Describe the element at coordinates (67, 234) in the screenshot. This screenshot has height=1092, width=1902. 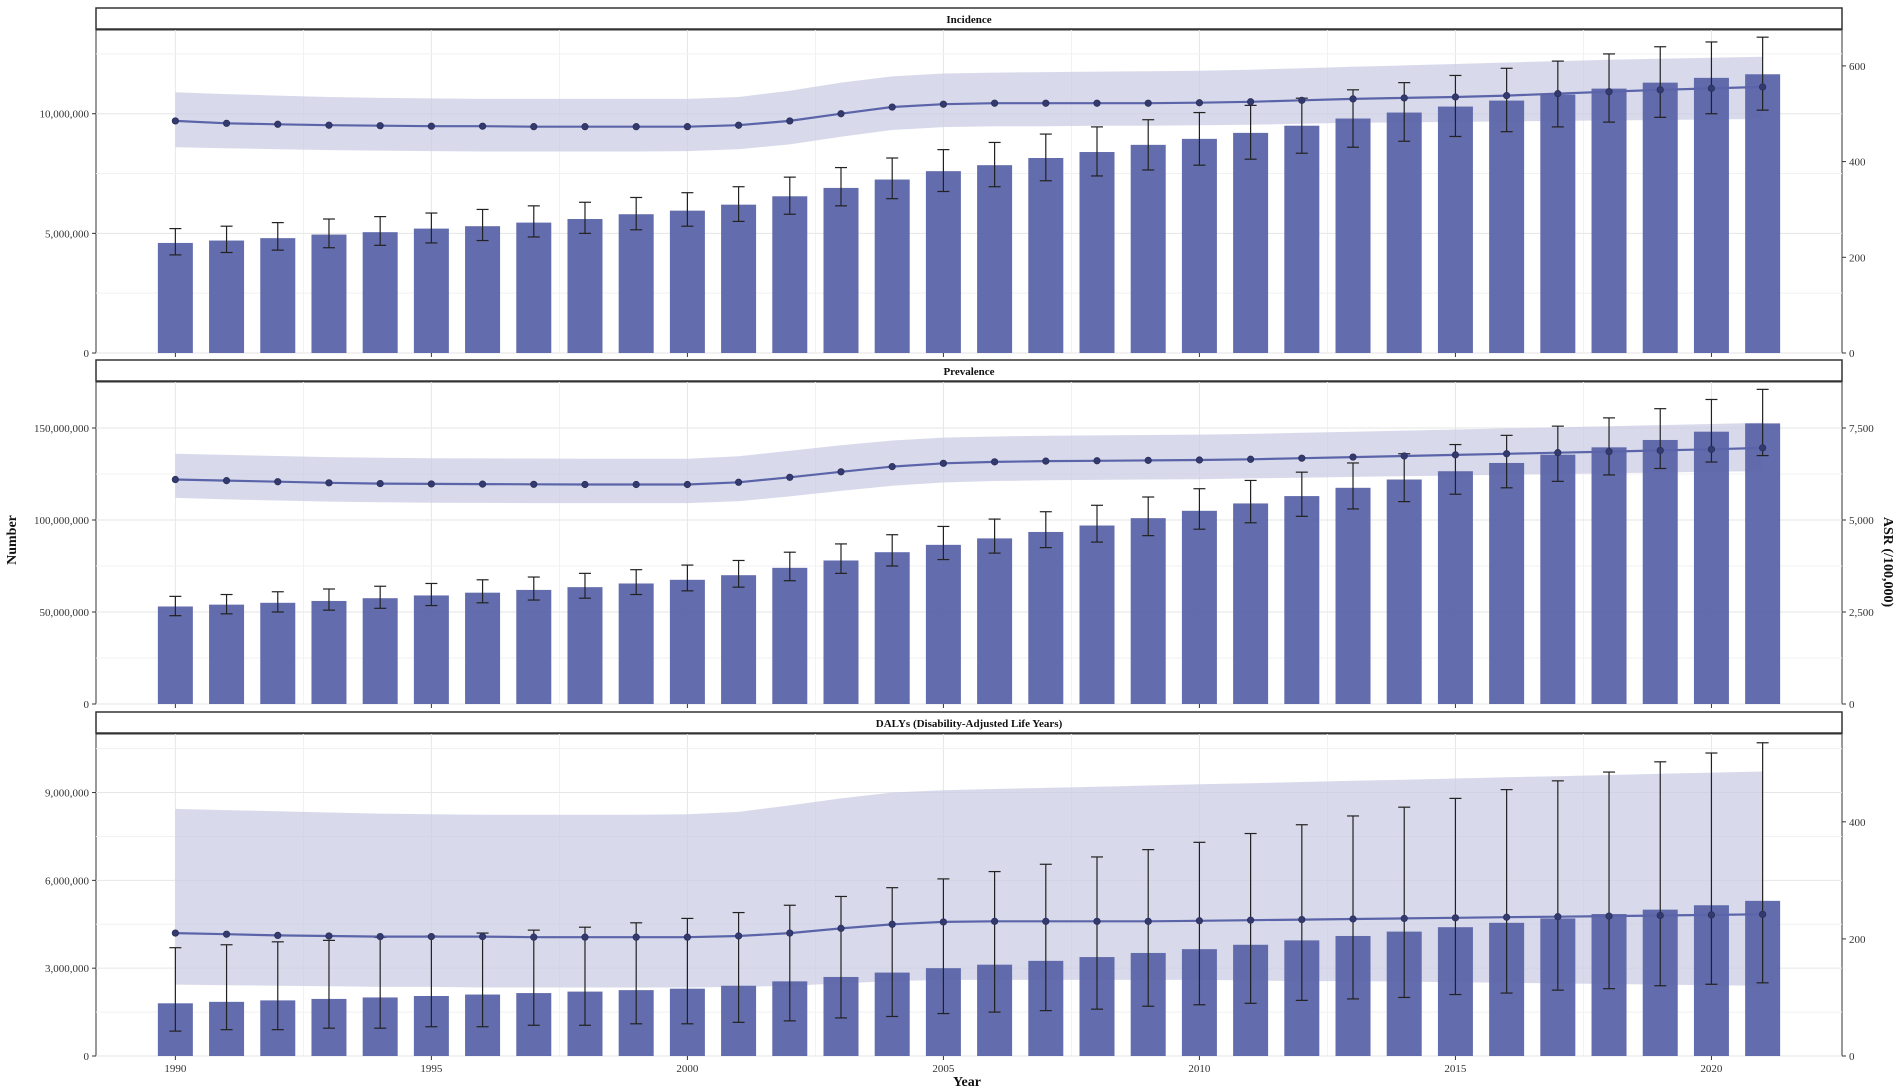
I see `y-tick-label-left: 5,000,000` at that location.